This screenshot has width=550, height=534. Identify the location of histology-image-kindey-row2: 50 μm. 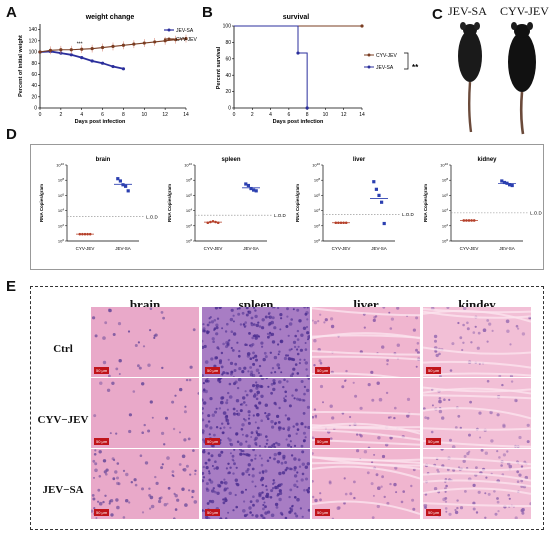
(477, 413).